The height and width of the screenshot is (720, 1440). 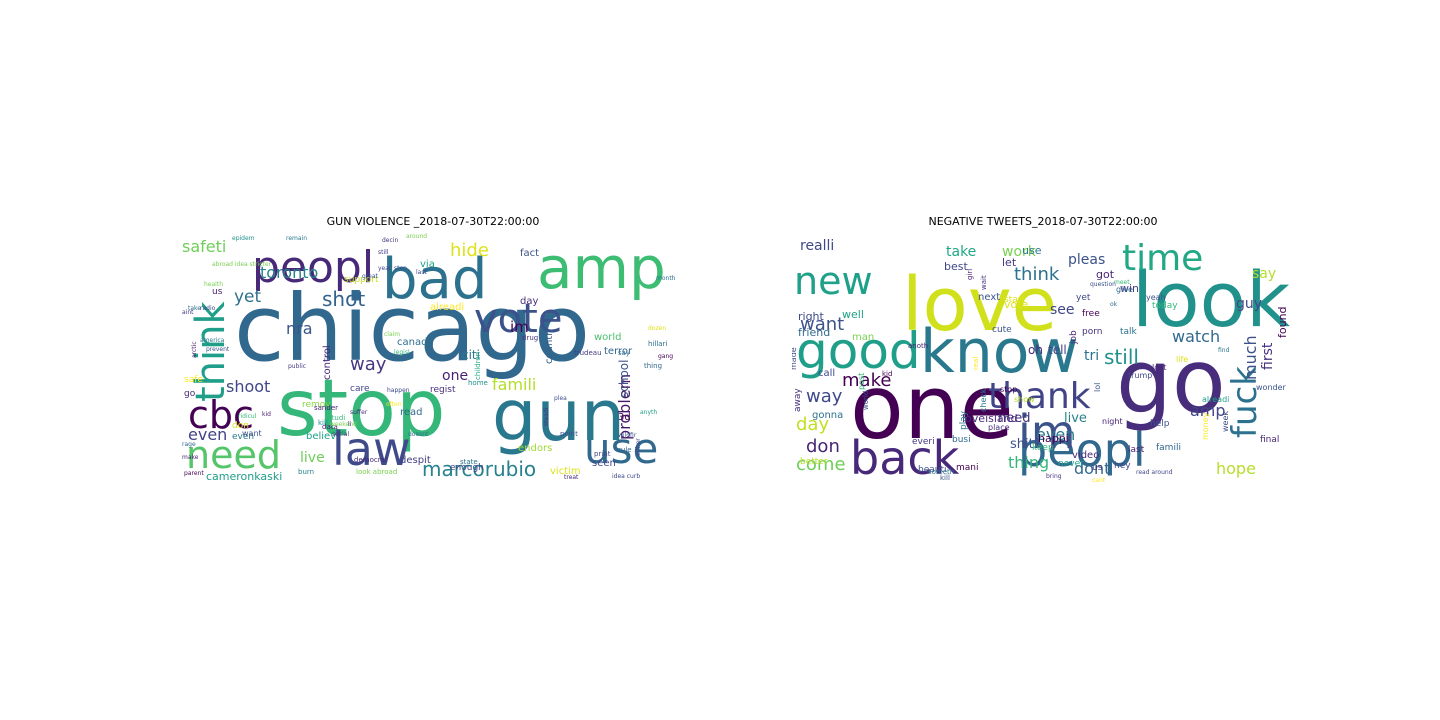 What do you see at coordinates (999, 352) in the screenshot?
I see `word: know` at bounding box center [999, 352].